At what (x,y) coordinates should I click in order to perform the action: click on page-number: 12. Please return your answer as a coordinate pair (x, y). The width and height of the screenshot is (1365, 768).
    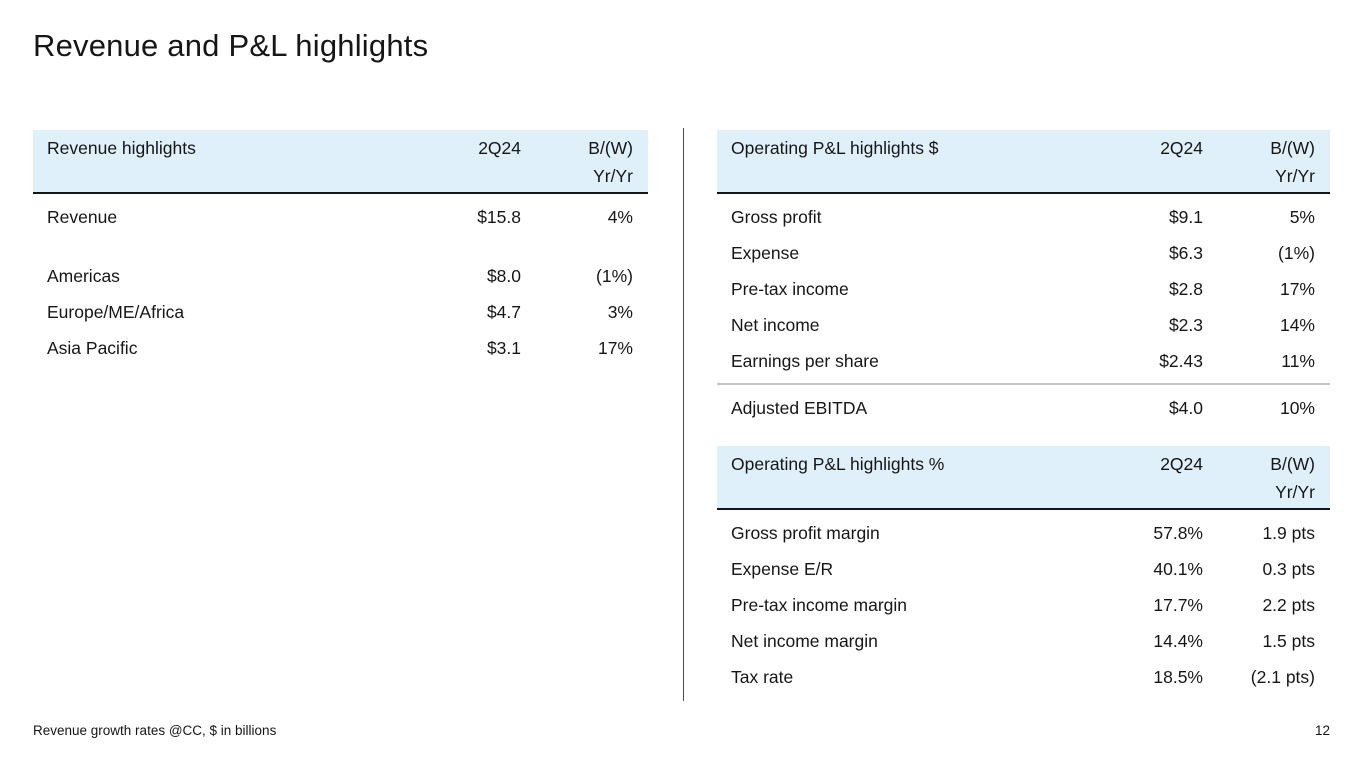
    Looking at the image, I should click on (1322, 730).